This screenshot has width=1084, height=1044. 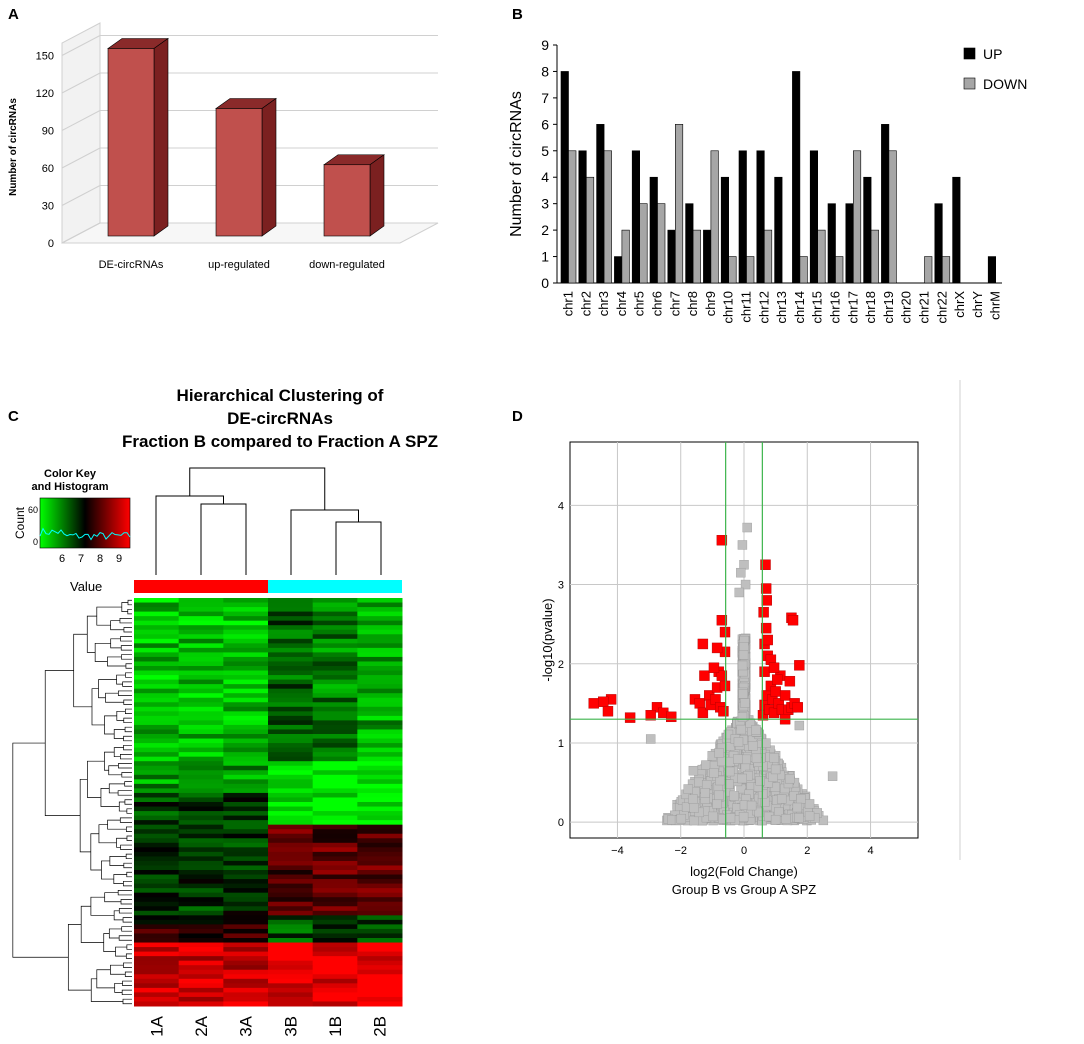 I want to click on color-key-x-tick: 8, so click(x=100, y=559).